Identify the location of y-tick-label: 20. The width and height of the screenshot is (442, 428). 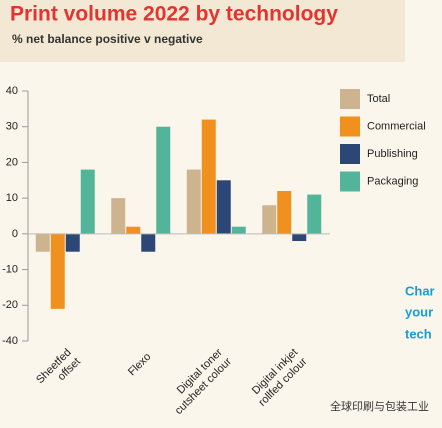
(12, 162).